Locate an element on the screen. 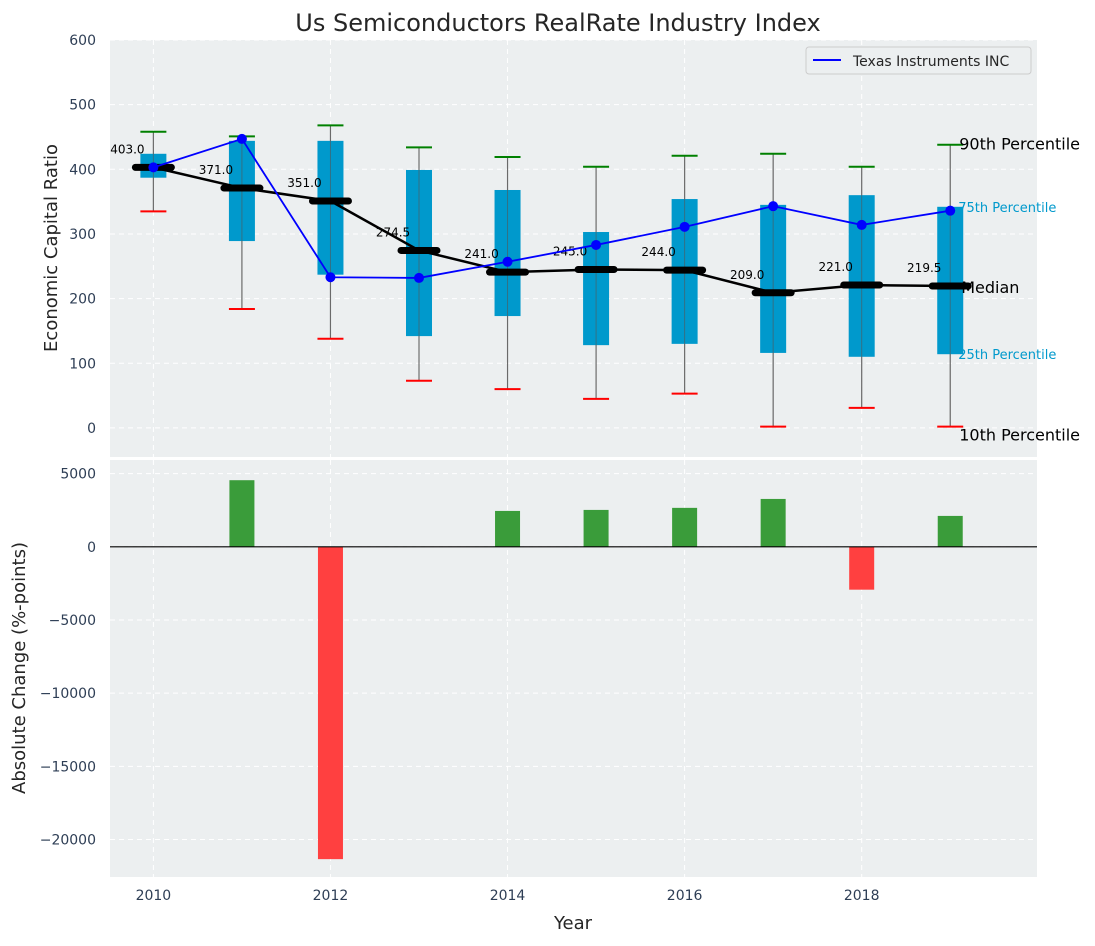 This screenshot has height=946, width=1095. median-value-label: 241.0 is located at coordinates (481, 254).